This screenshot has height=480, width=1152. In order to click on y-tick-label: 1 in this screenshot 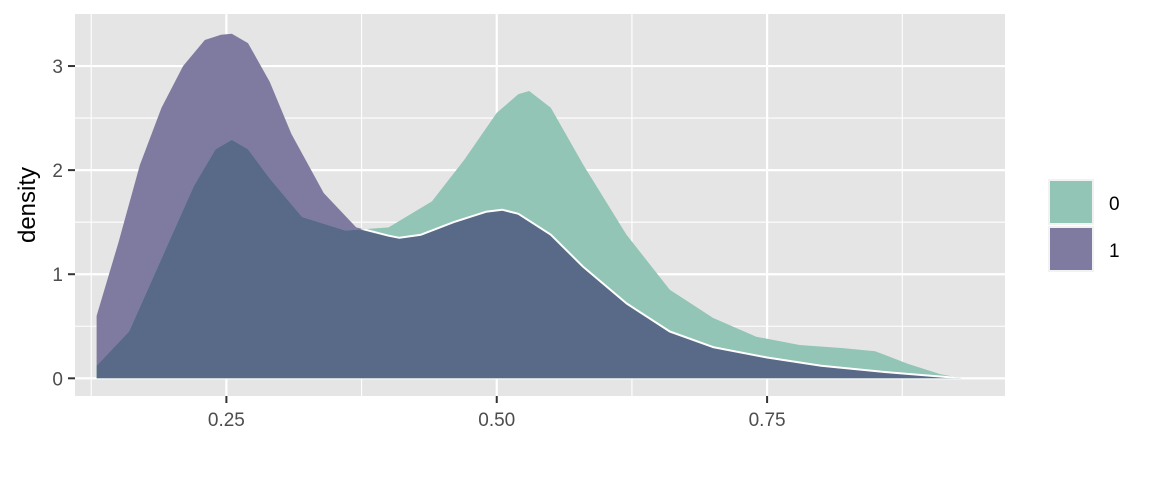, I will do `click(57, 275)`.